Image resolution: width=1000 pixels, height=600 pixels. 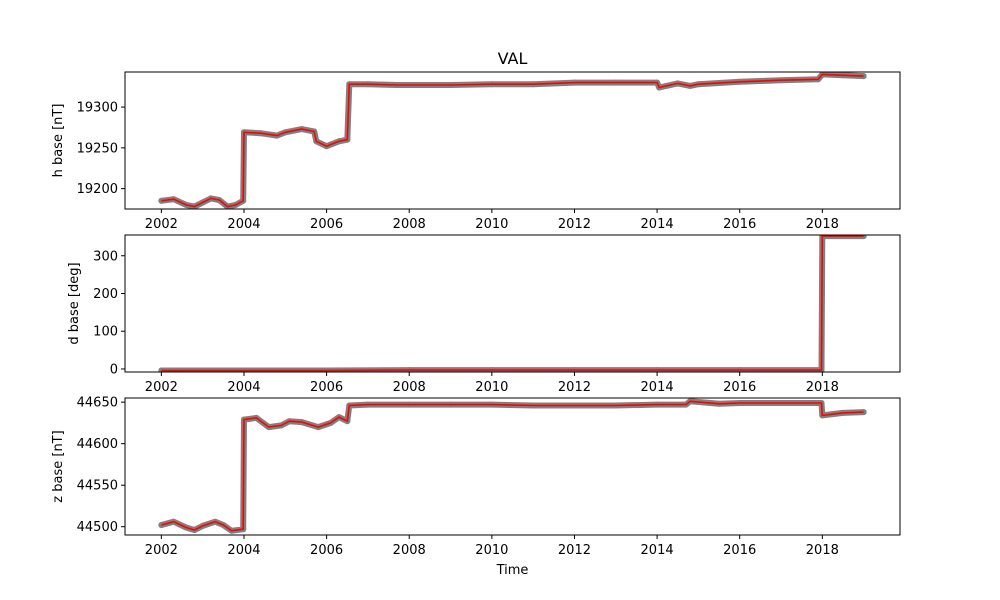 I want to click on x-tick-label-z: 2014, so click(x=657, y=550).